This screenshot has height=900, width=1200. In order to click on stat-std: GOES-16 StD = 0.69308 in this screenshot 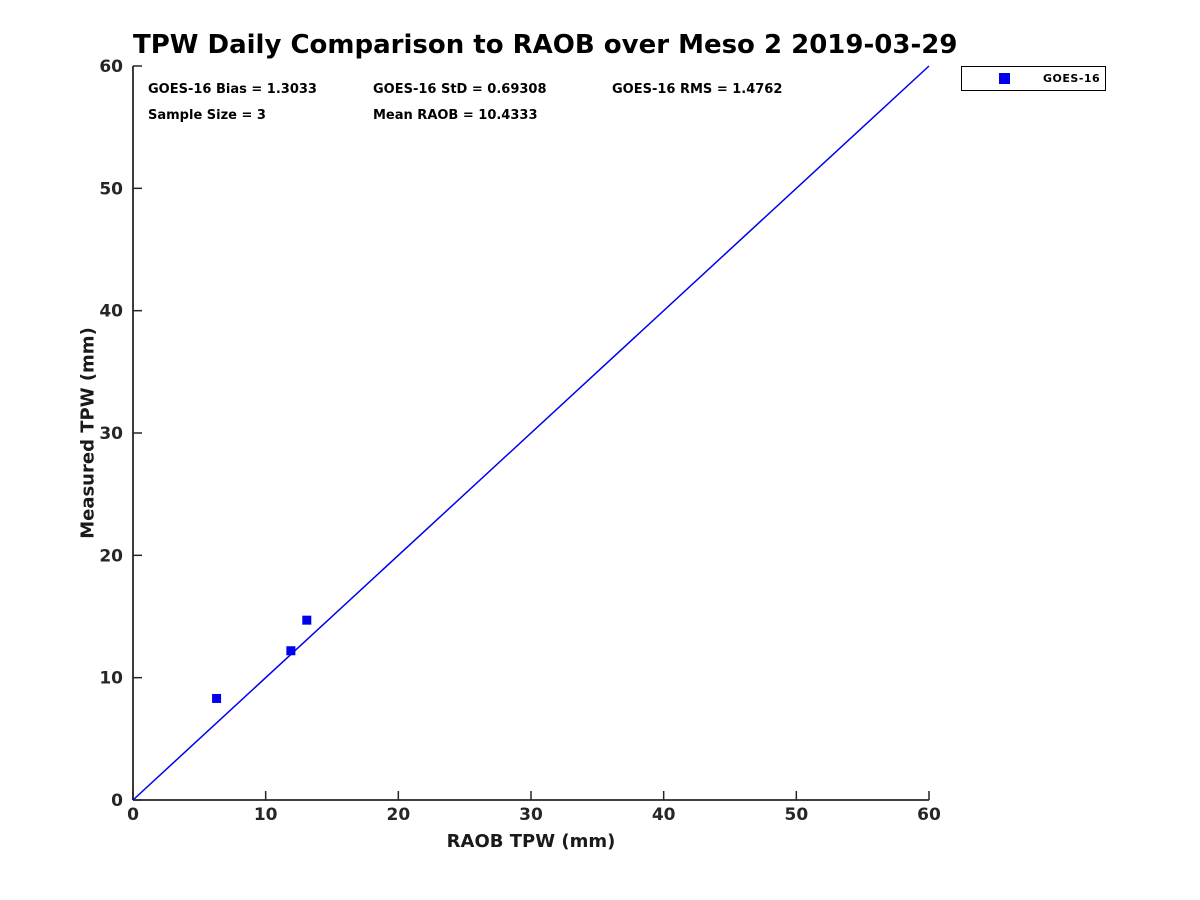, I will do `click(460, 89)`.